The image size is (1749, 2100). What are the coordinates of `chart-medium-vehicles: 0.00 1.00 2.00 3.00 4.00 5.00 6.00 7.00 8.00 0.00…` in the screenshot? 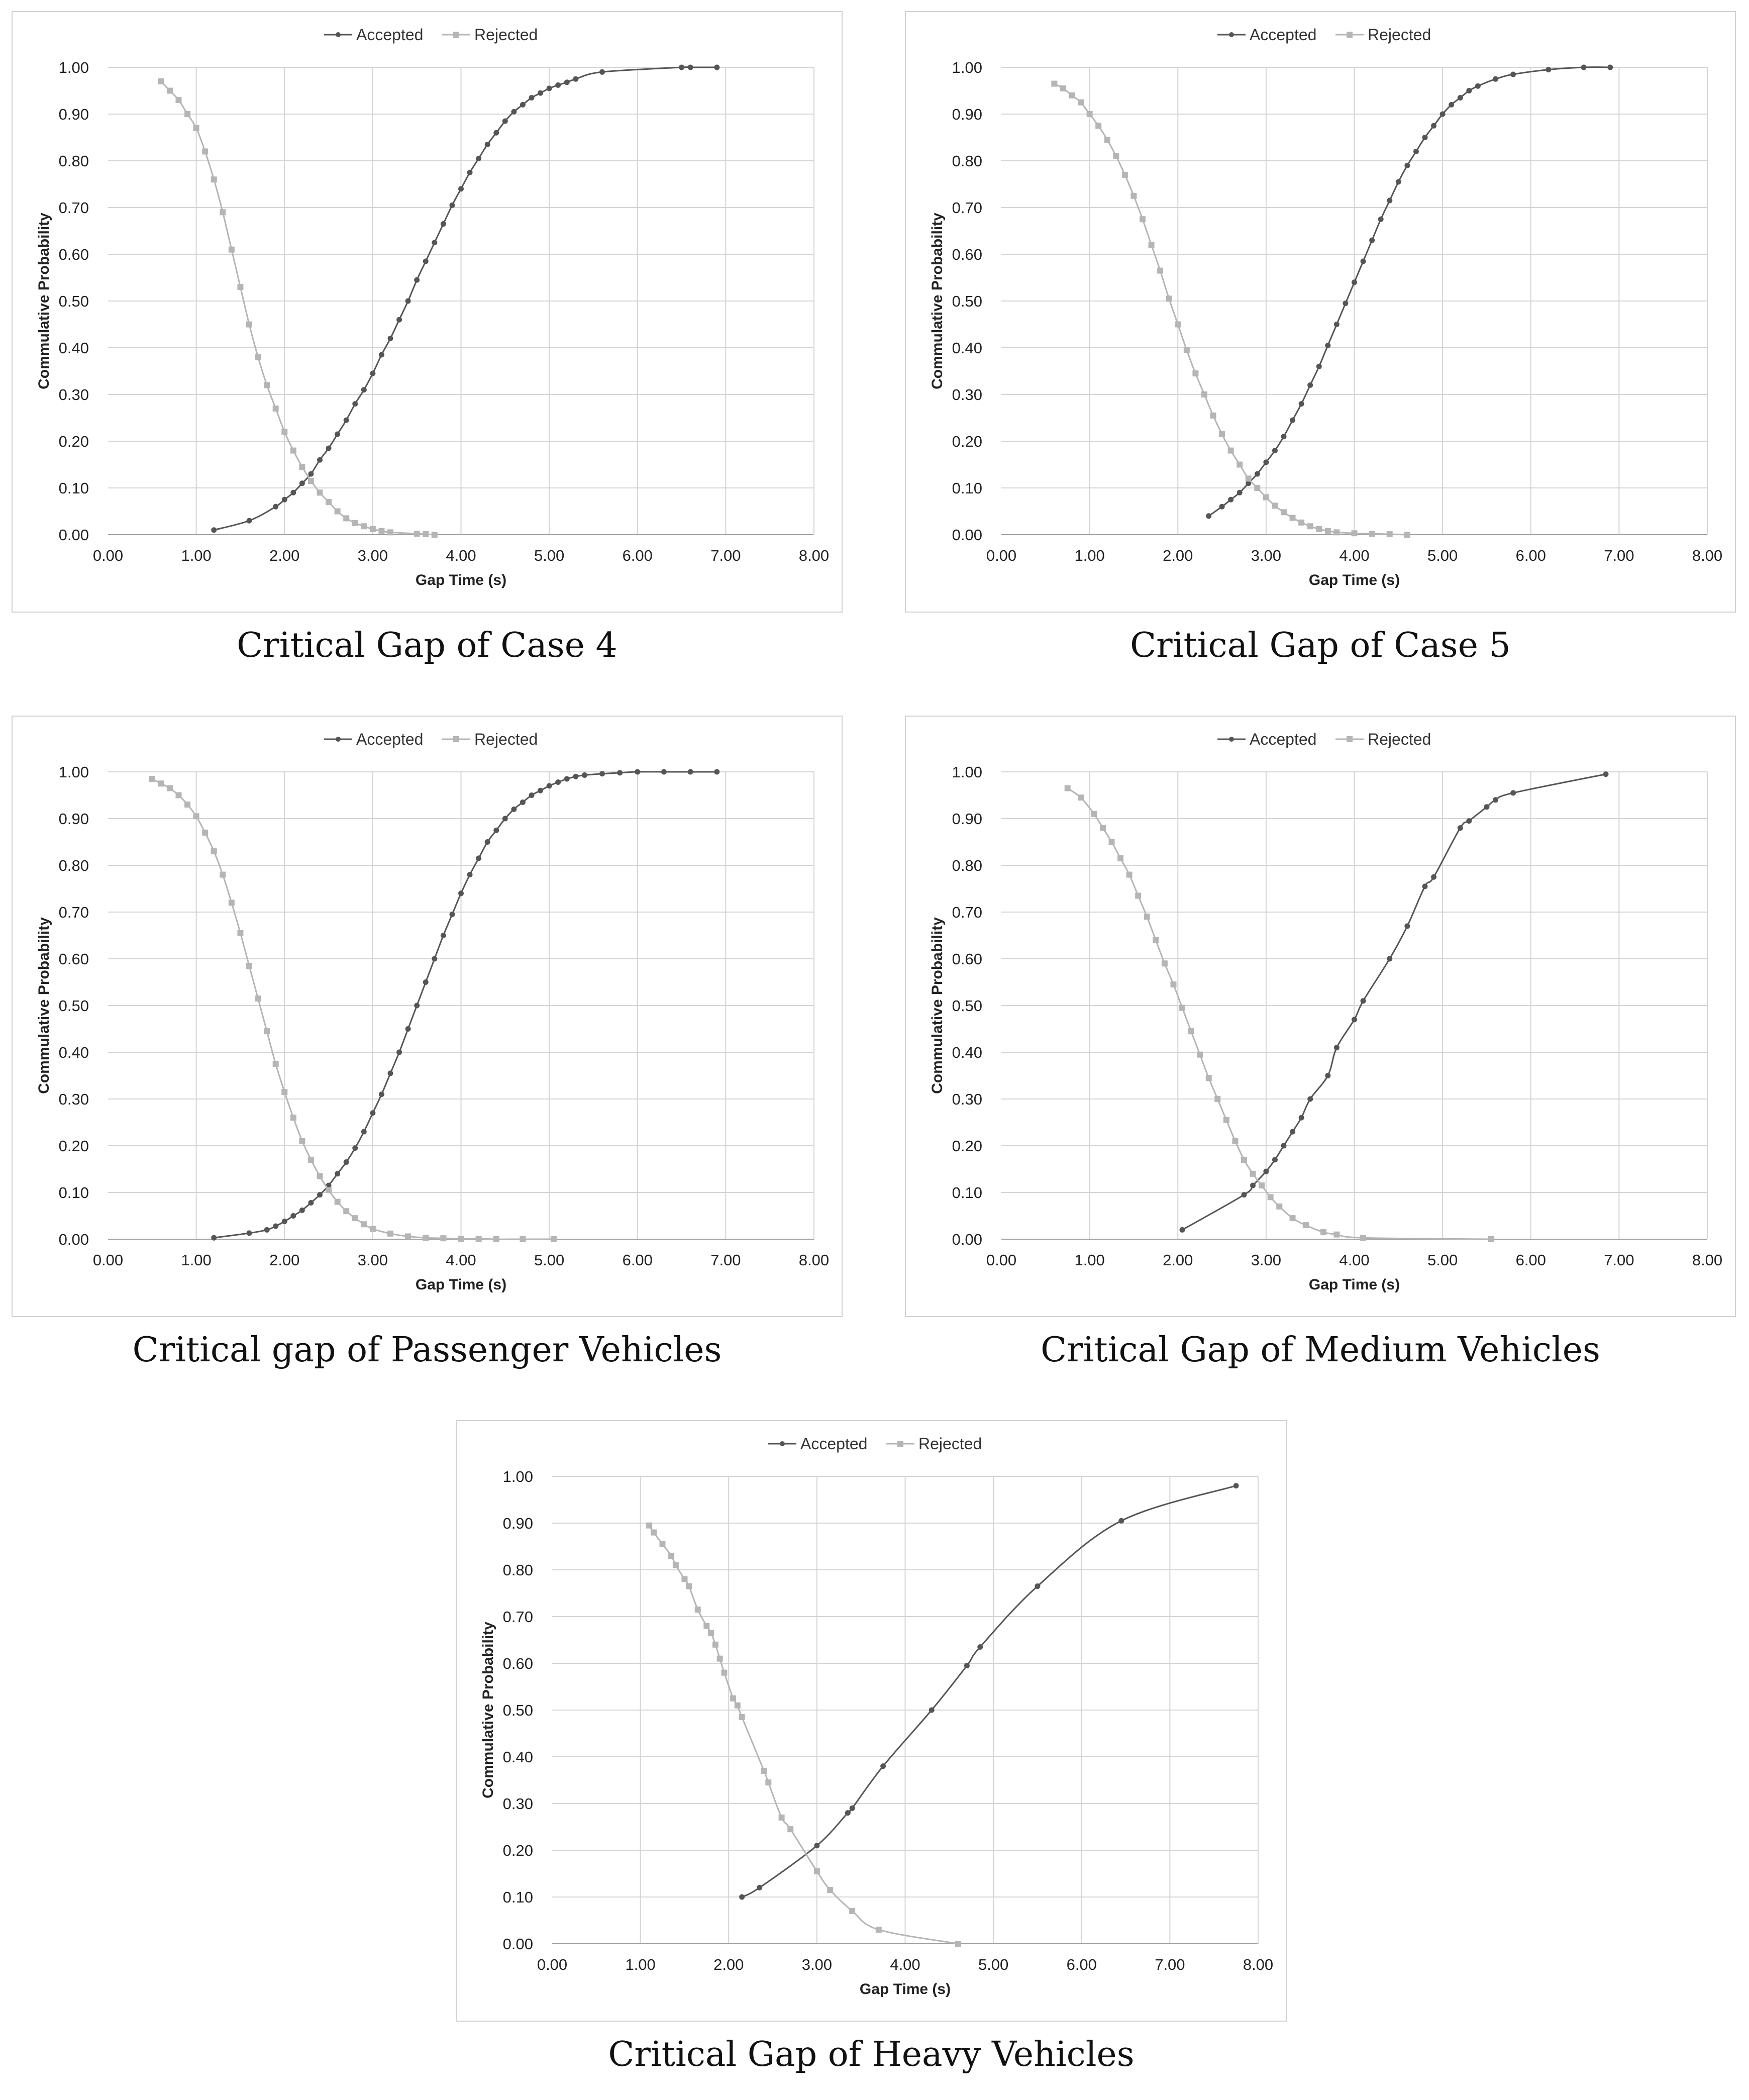 It's located at (1326, 1011).